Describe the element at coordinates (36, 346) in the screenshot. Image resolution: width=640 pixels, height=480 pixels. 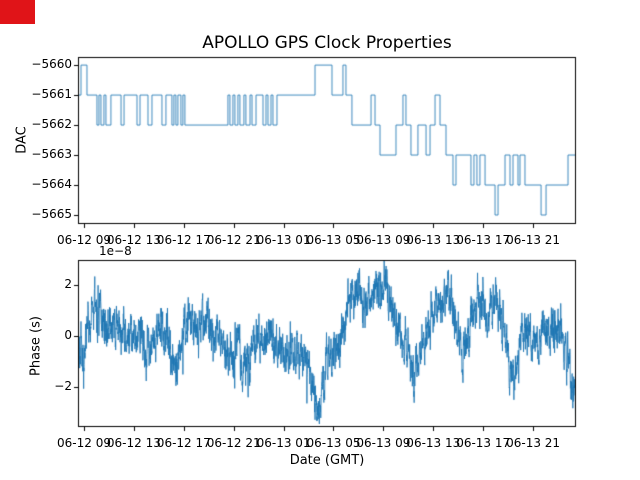
I see `y-axis-label-phase: Phase (s)` at that location.